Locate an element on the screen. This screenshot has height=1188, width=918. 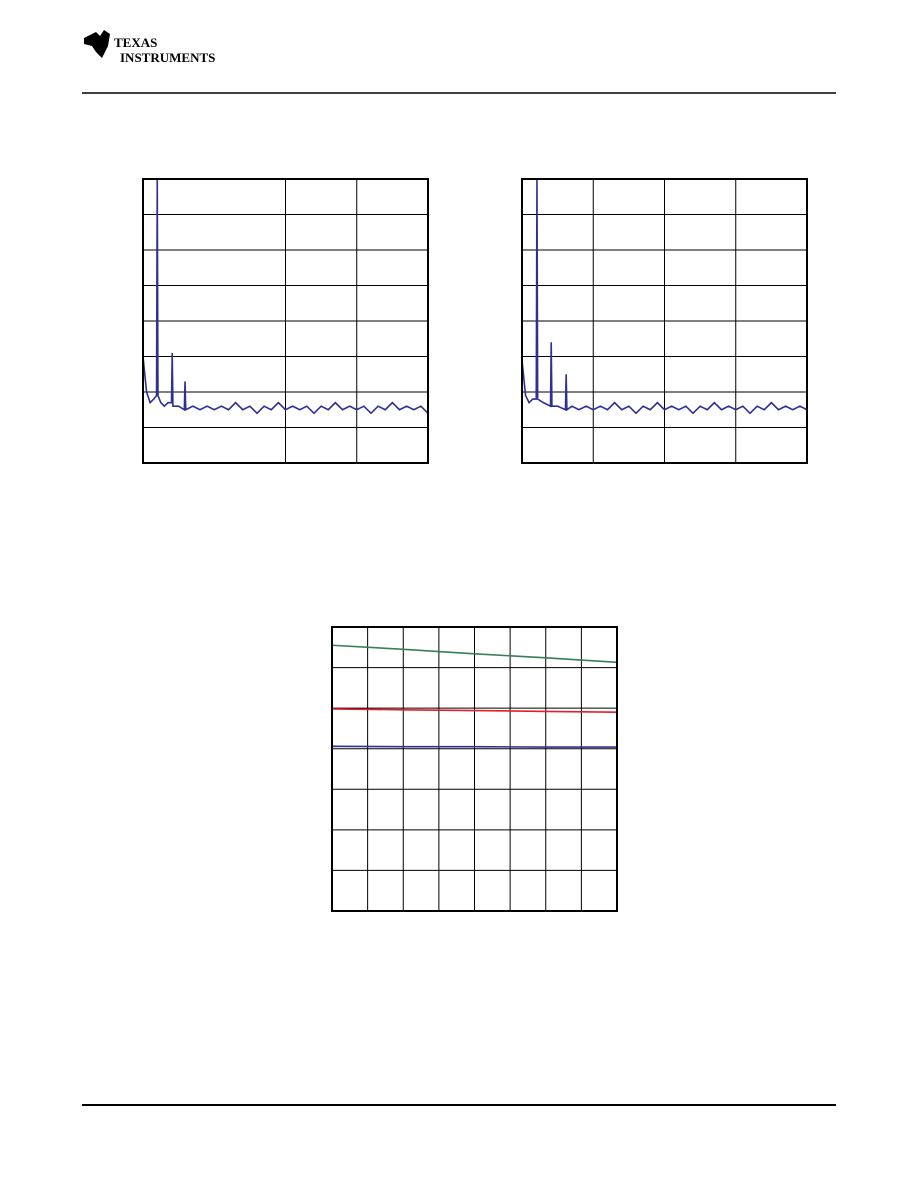
logo: Texas Instruments is located at coordinates (149, 47).